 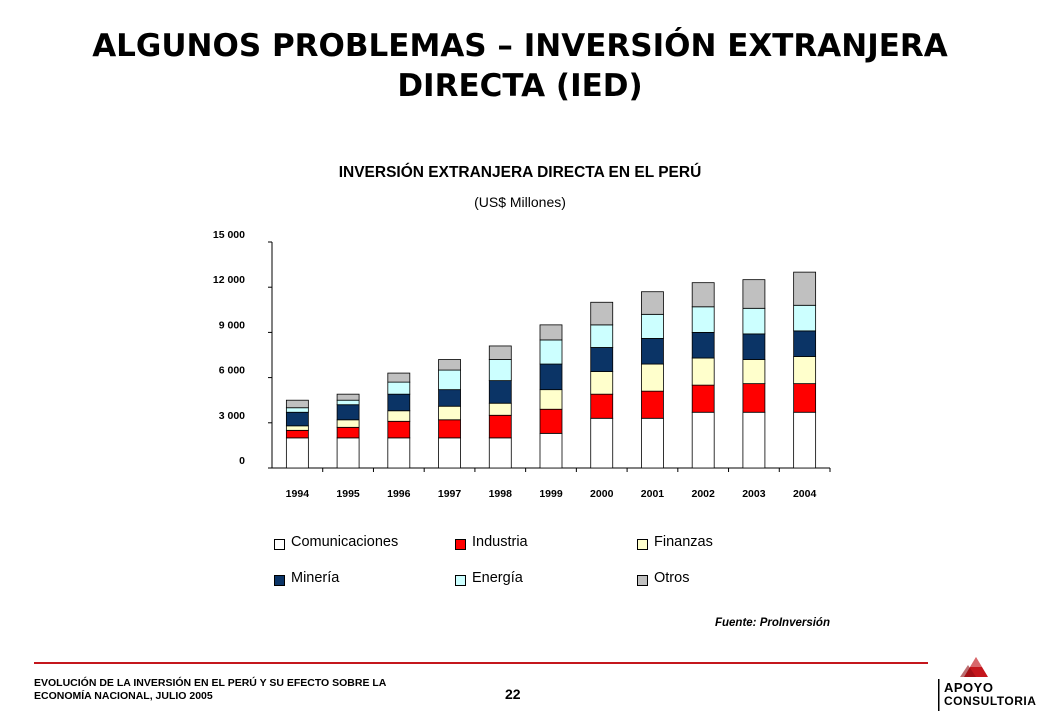 I want to click on footer-caption-line-2: ECONOMÍA NACIONAL, JULIO 2005, so click(x=123, y=696).